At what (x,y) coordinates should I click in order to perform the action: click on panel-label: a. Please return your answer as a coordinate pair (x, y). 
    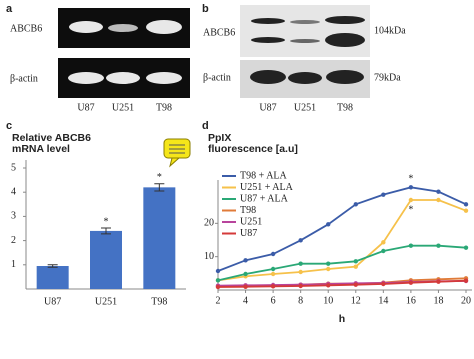
    Looking at the image, I should click on (9, 9).